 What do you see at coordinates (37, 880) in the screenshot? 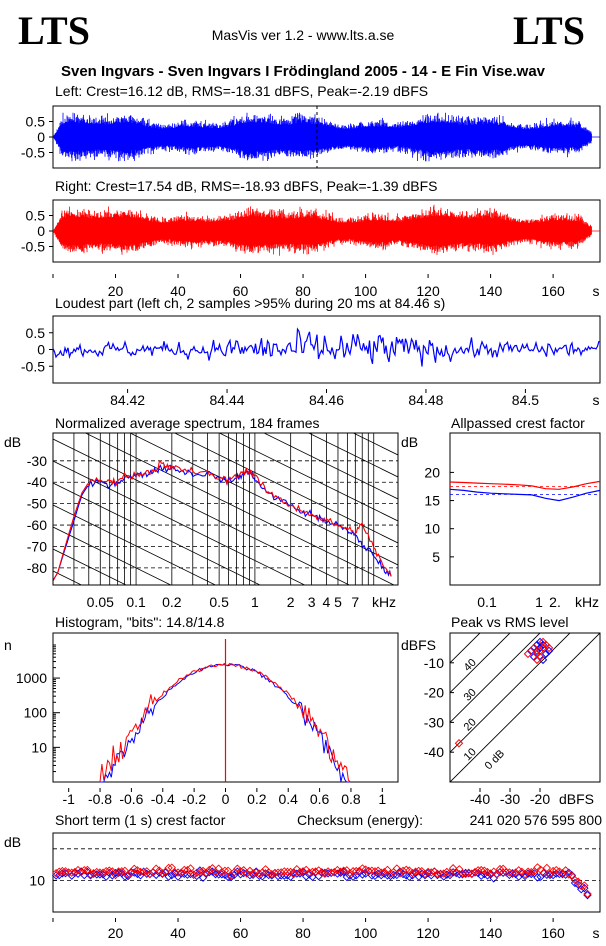
I see `short-term-ytick-label: 10` at bounding box center [37, 880].